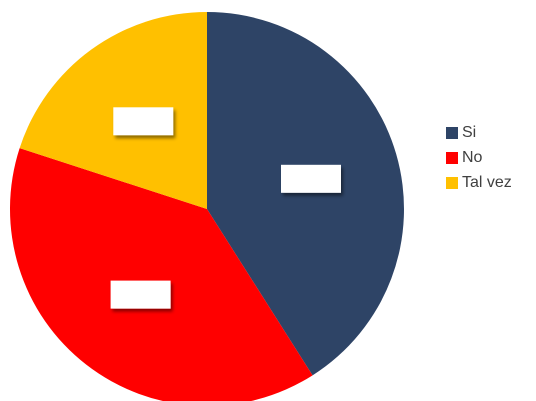 This screenshot has width=536, height=401. I want to click on data-label-box-no, so click(140, 294).